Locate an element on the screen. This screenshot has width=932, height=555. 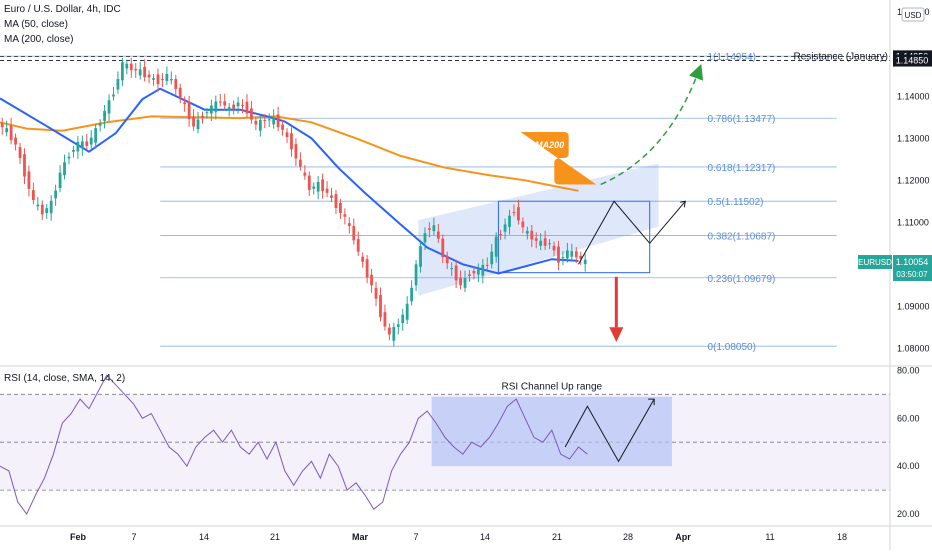
time-tick-label: 21 is located at coordinates (275, 537).